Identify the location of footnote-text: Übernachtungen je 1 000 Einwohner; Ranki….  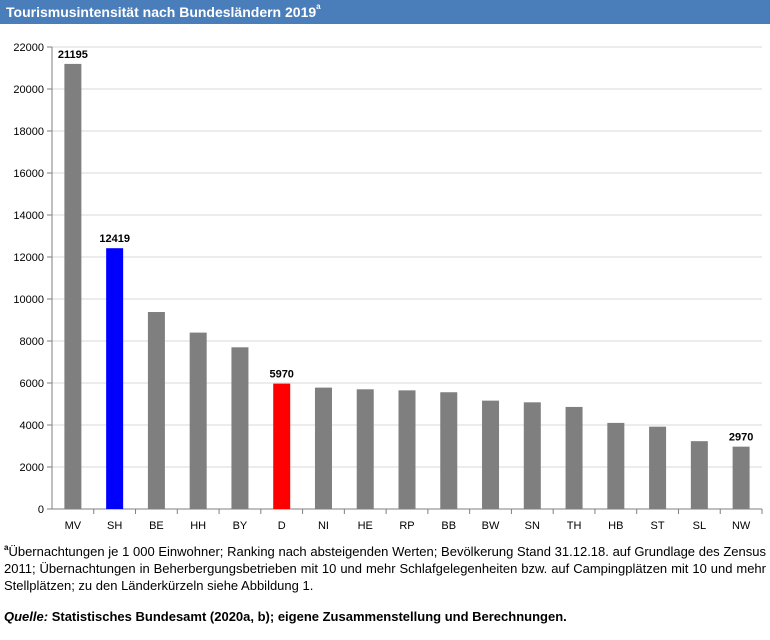
(385, 568).